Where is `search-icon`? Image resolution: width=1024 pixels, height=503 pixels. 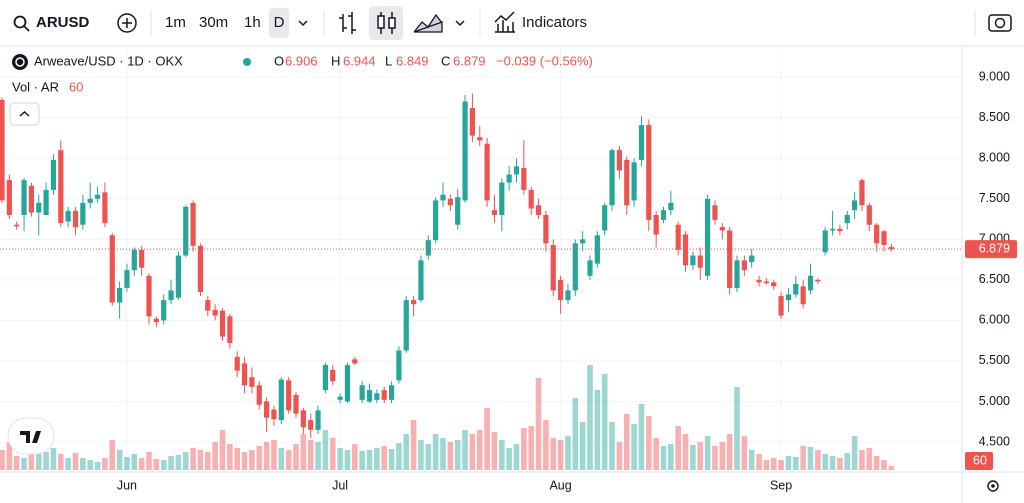
search-icon is located at coordinates (20, 22).